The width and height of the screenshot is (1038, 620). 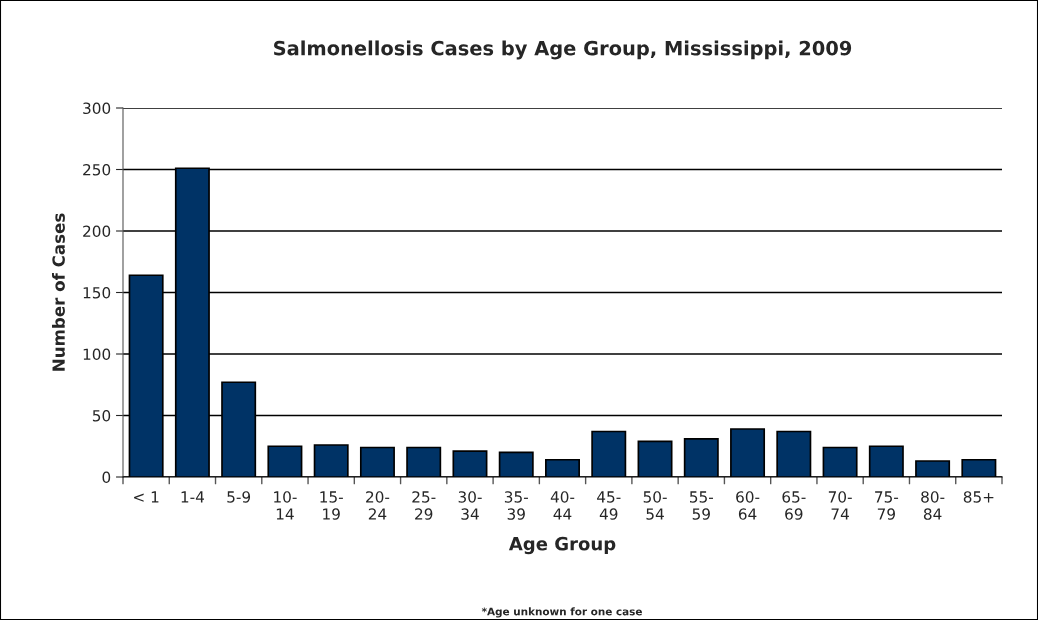 I want to click on y-axis-title: Number of Cases, so click(x=58, y=292).